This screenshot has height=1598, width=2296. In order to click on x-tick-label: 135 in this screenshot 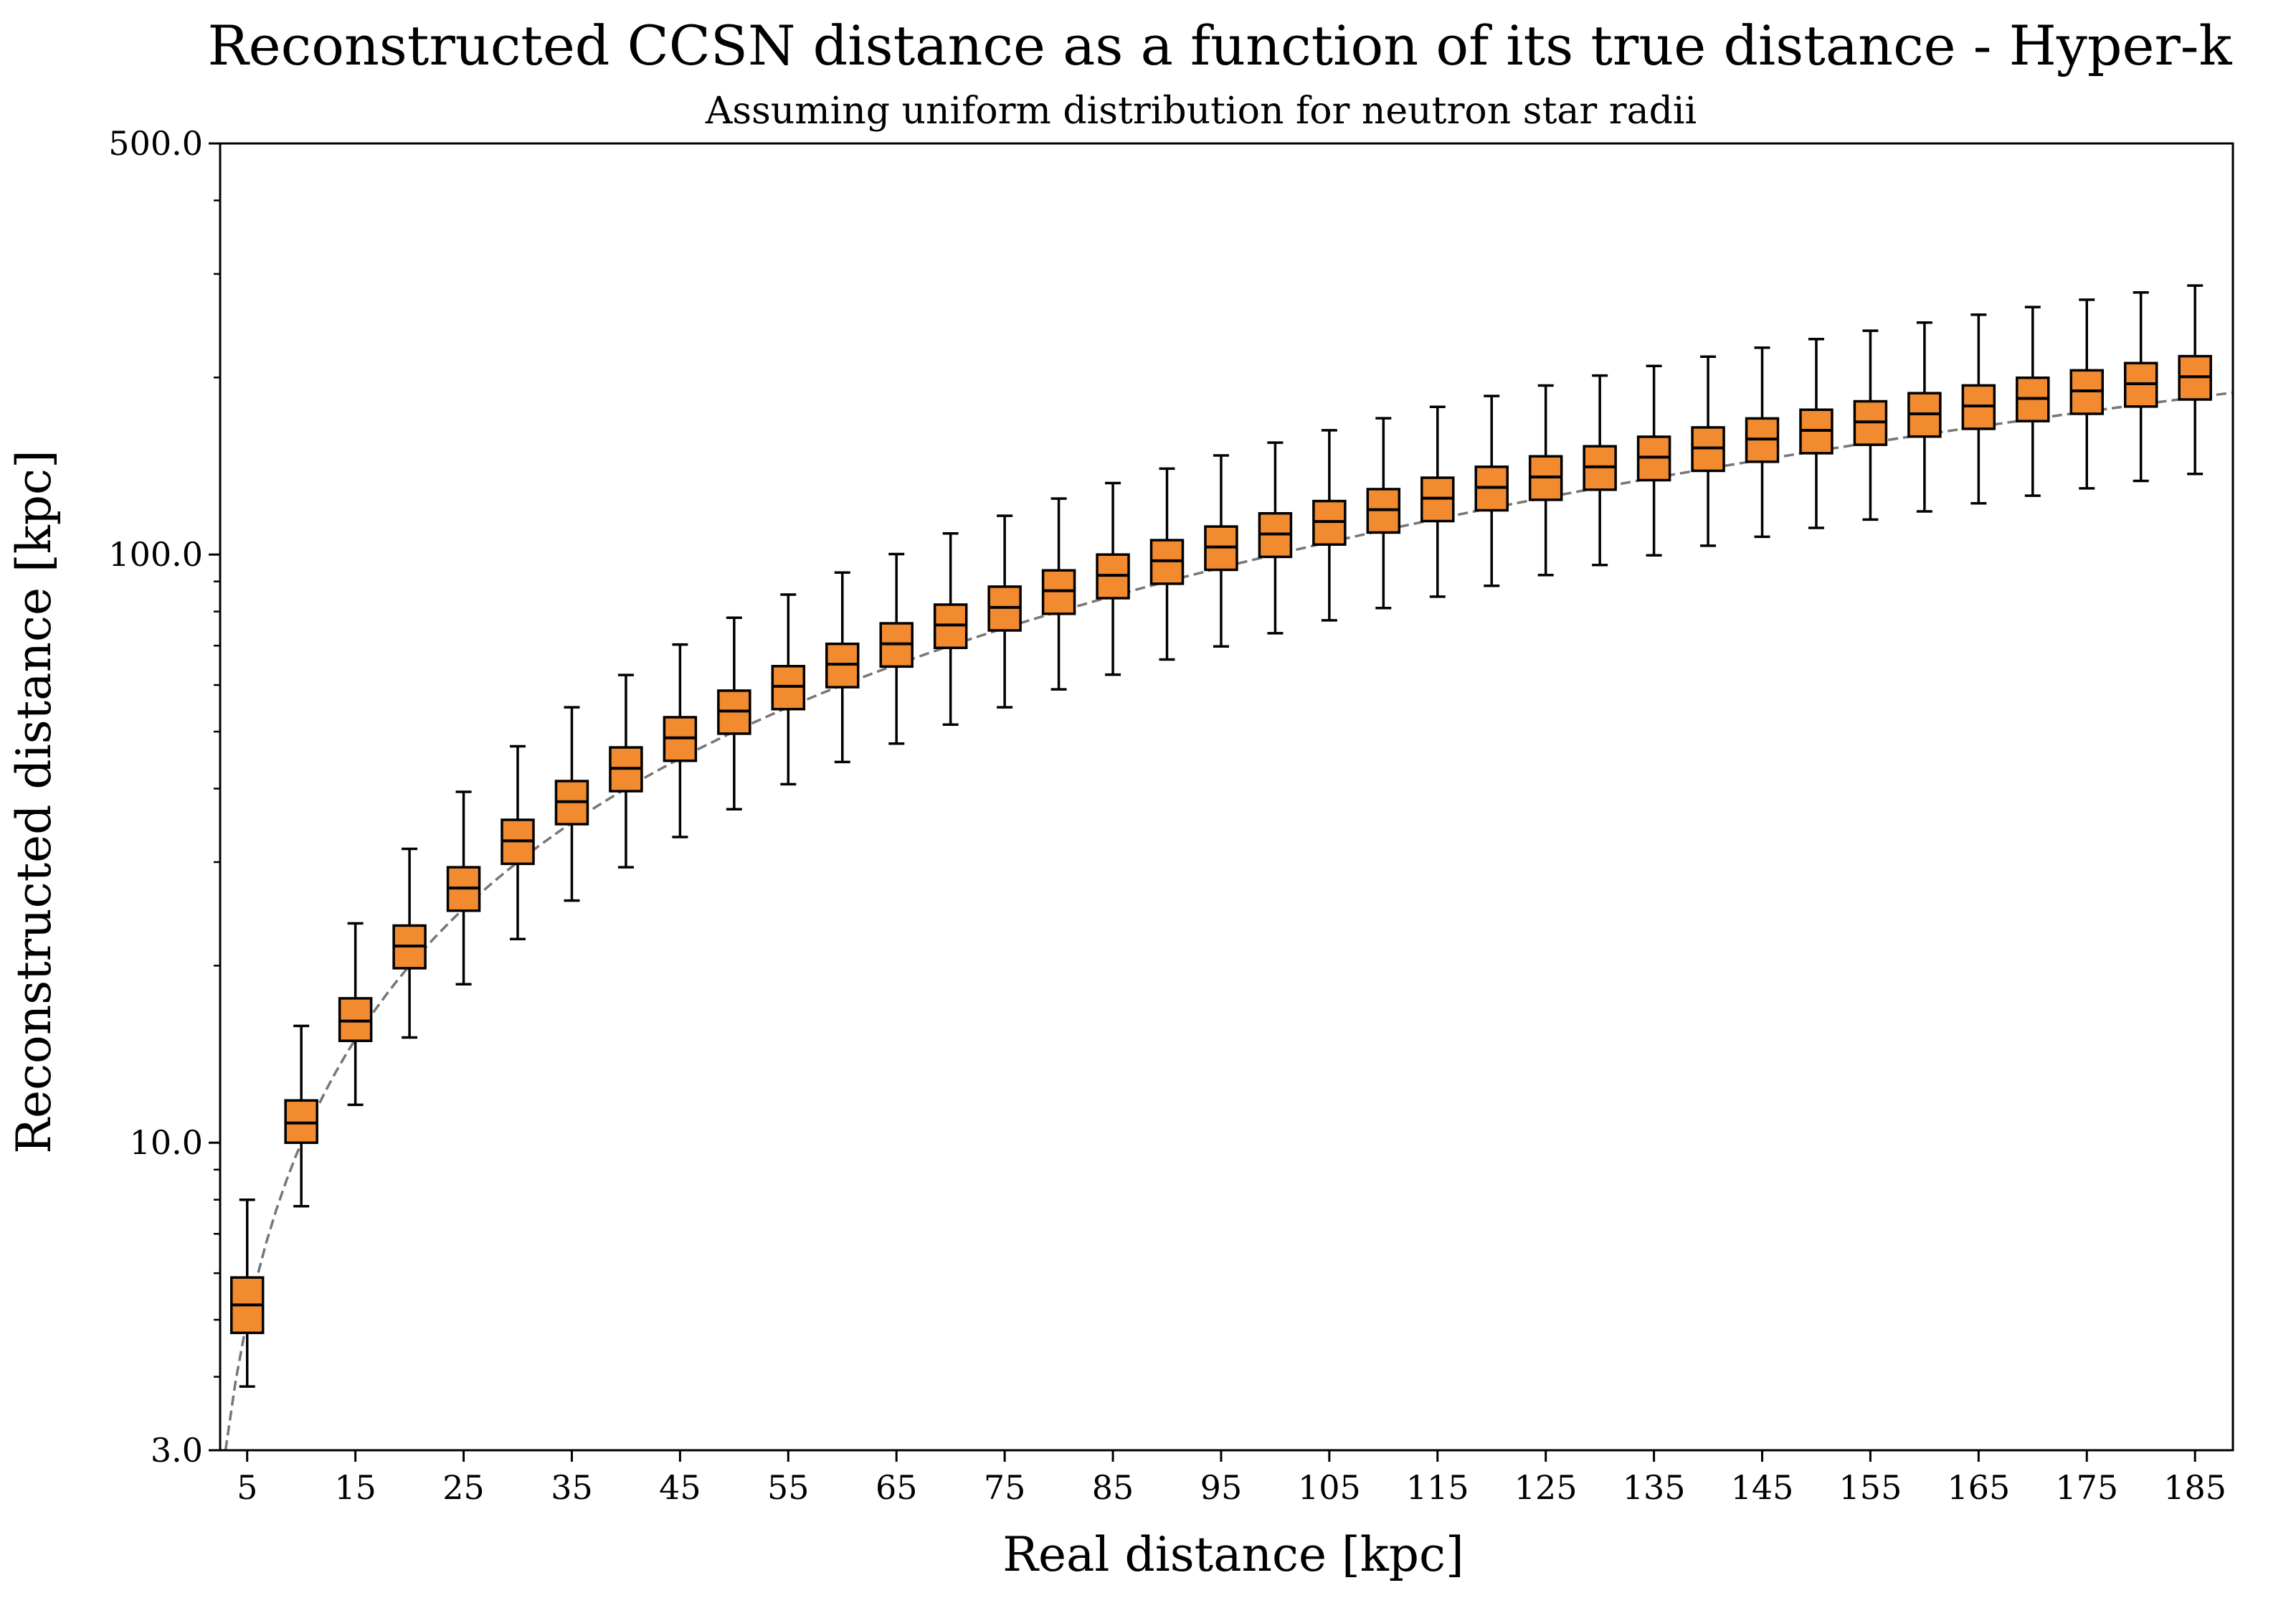, I will do `click(1655, 1488)`.